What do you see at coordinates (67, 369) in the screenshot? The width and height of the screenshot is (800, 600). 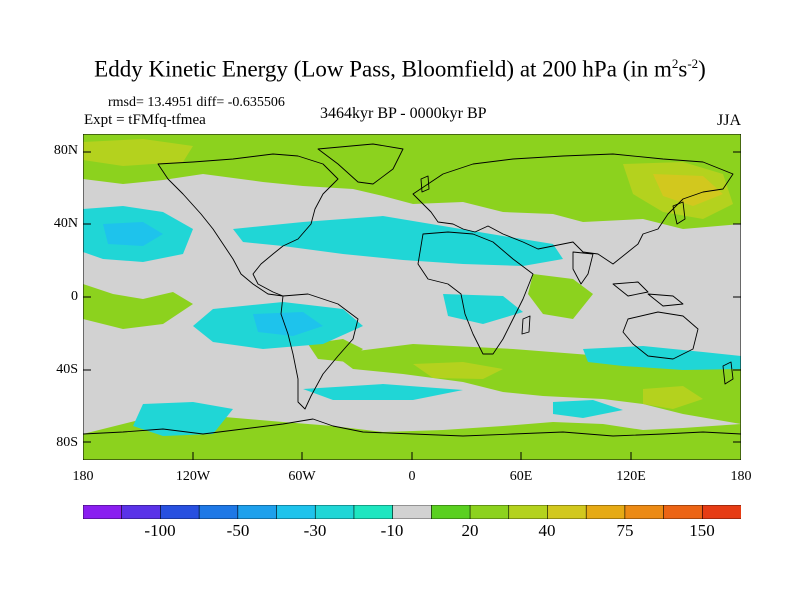 I see `lat-label: 40S` at bounding box center [67, 369].